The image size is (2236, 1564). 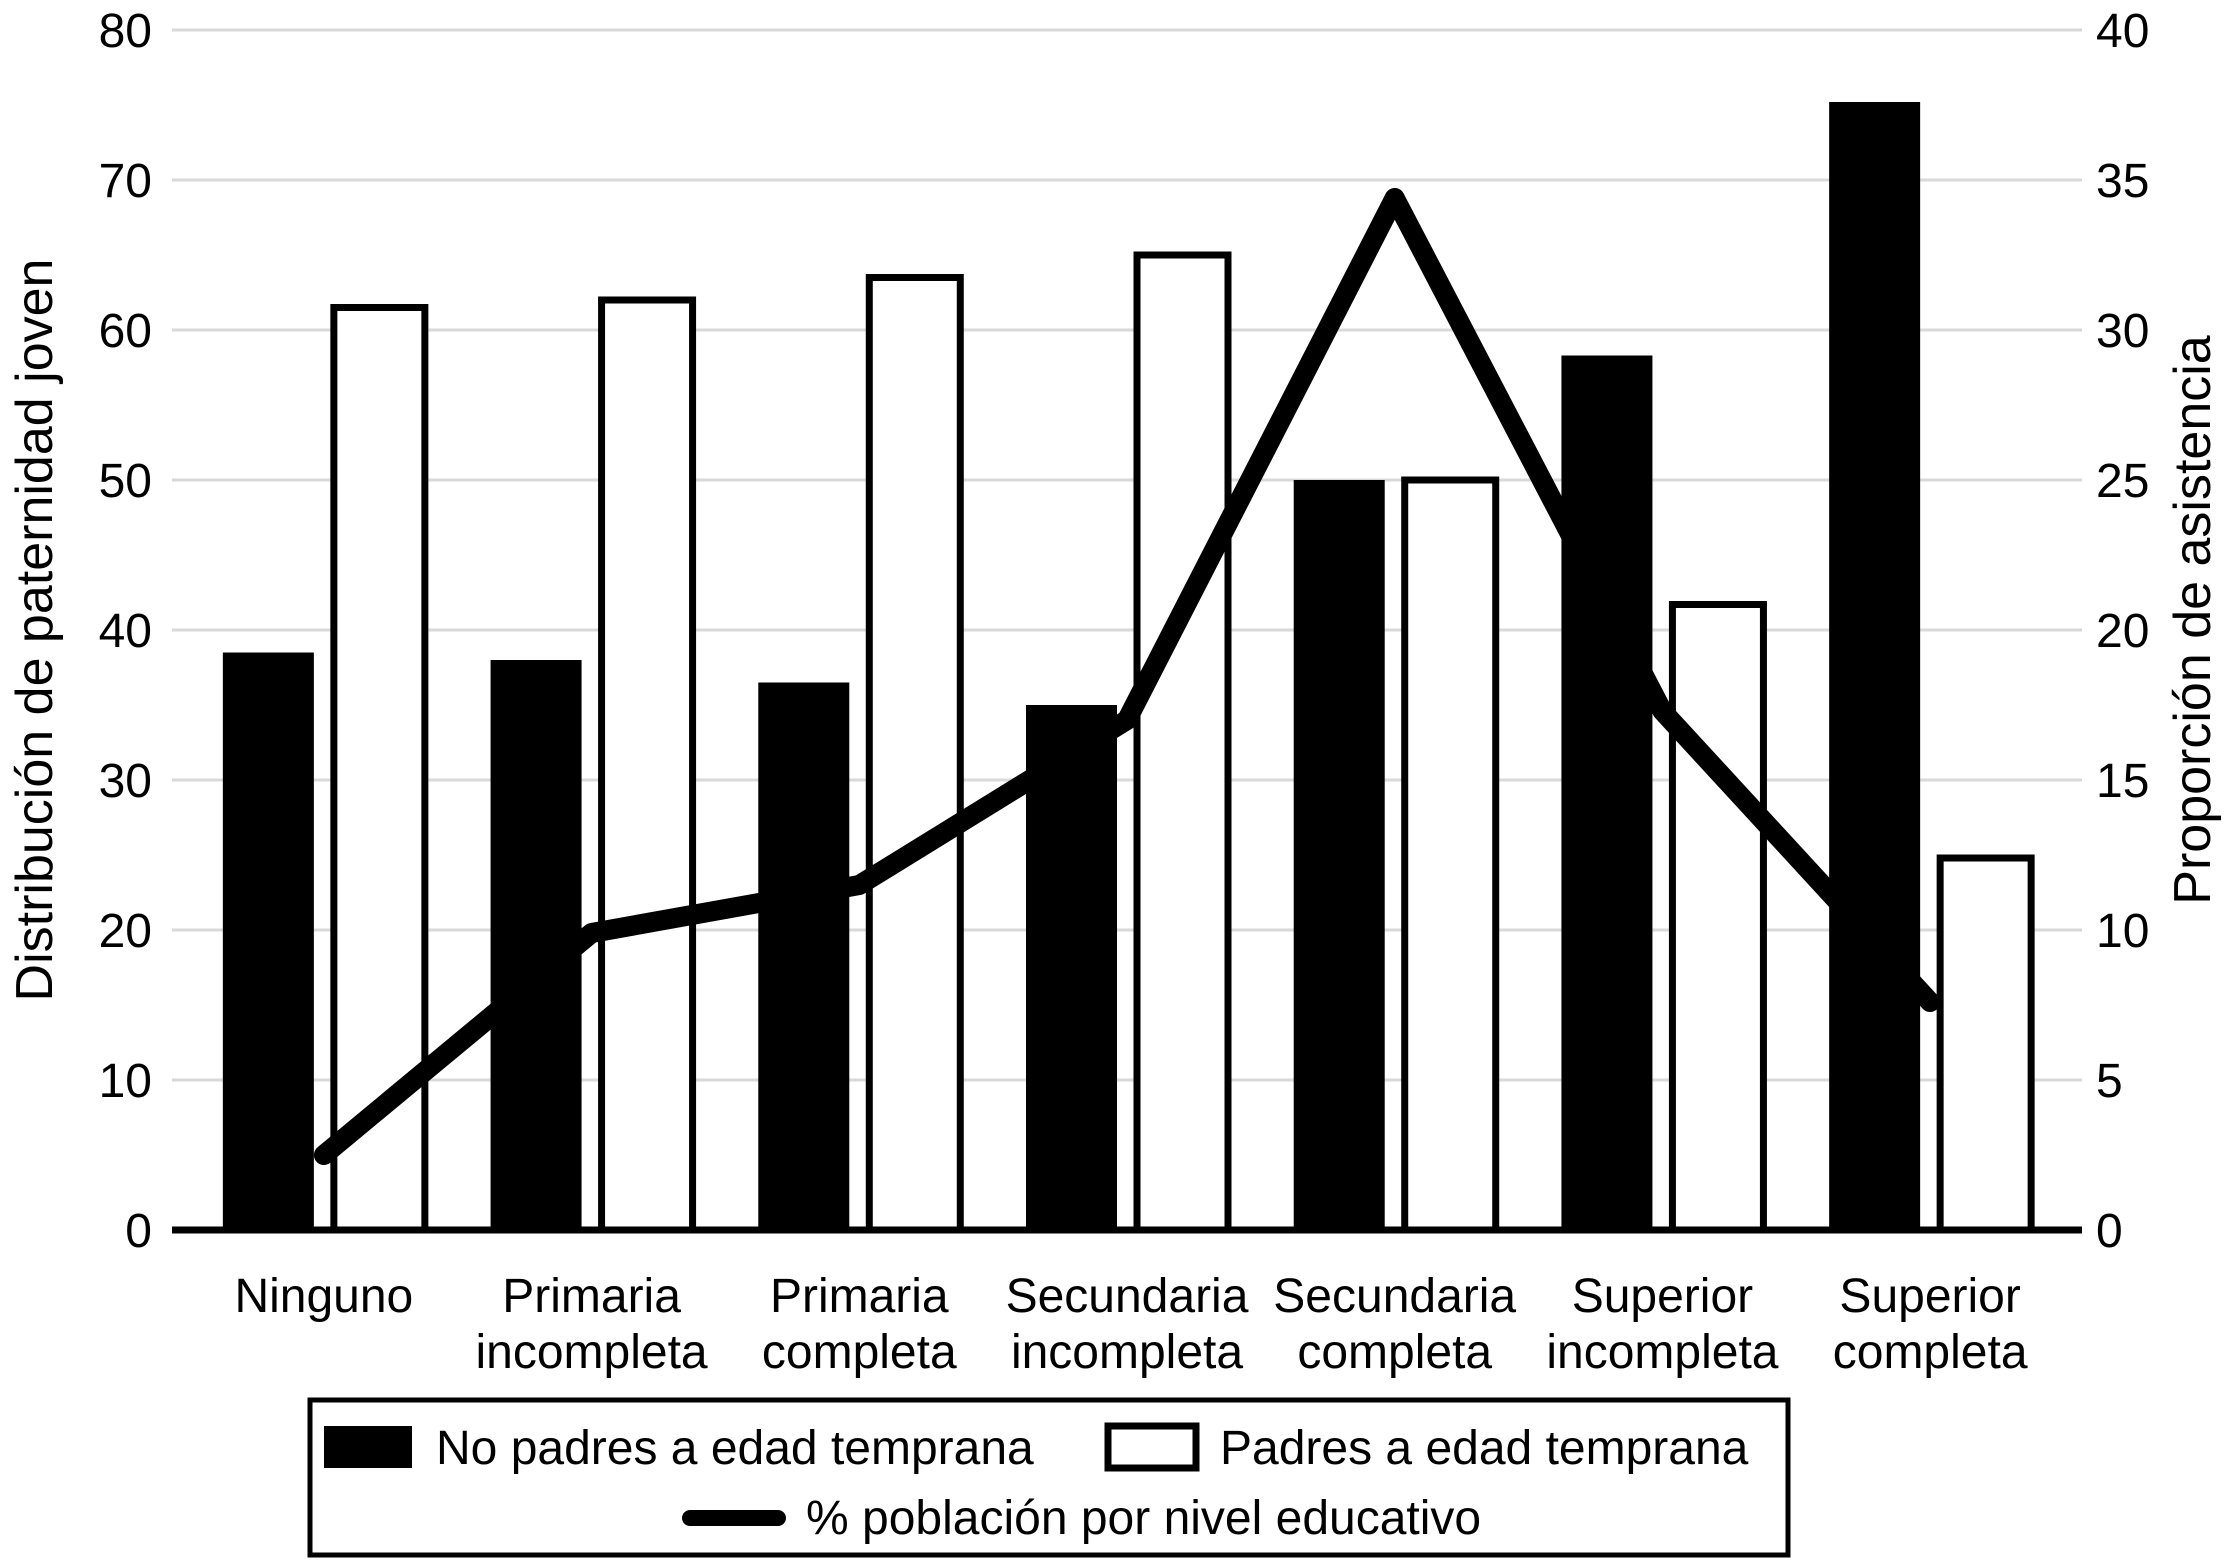 What do you see at coordinates (1484, 1448) in the screenshot?
I see `legend-label-outline-bar: Padres a edad temprana` at bounding box center [1484, 1448].